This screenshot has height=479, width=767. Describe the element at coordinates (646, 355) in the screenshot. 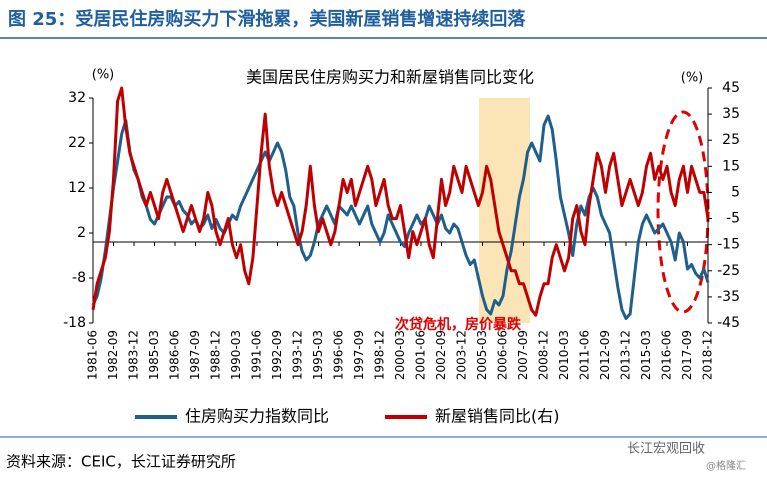

I see `x-tick-label: 2015-03` at that location.